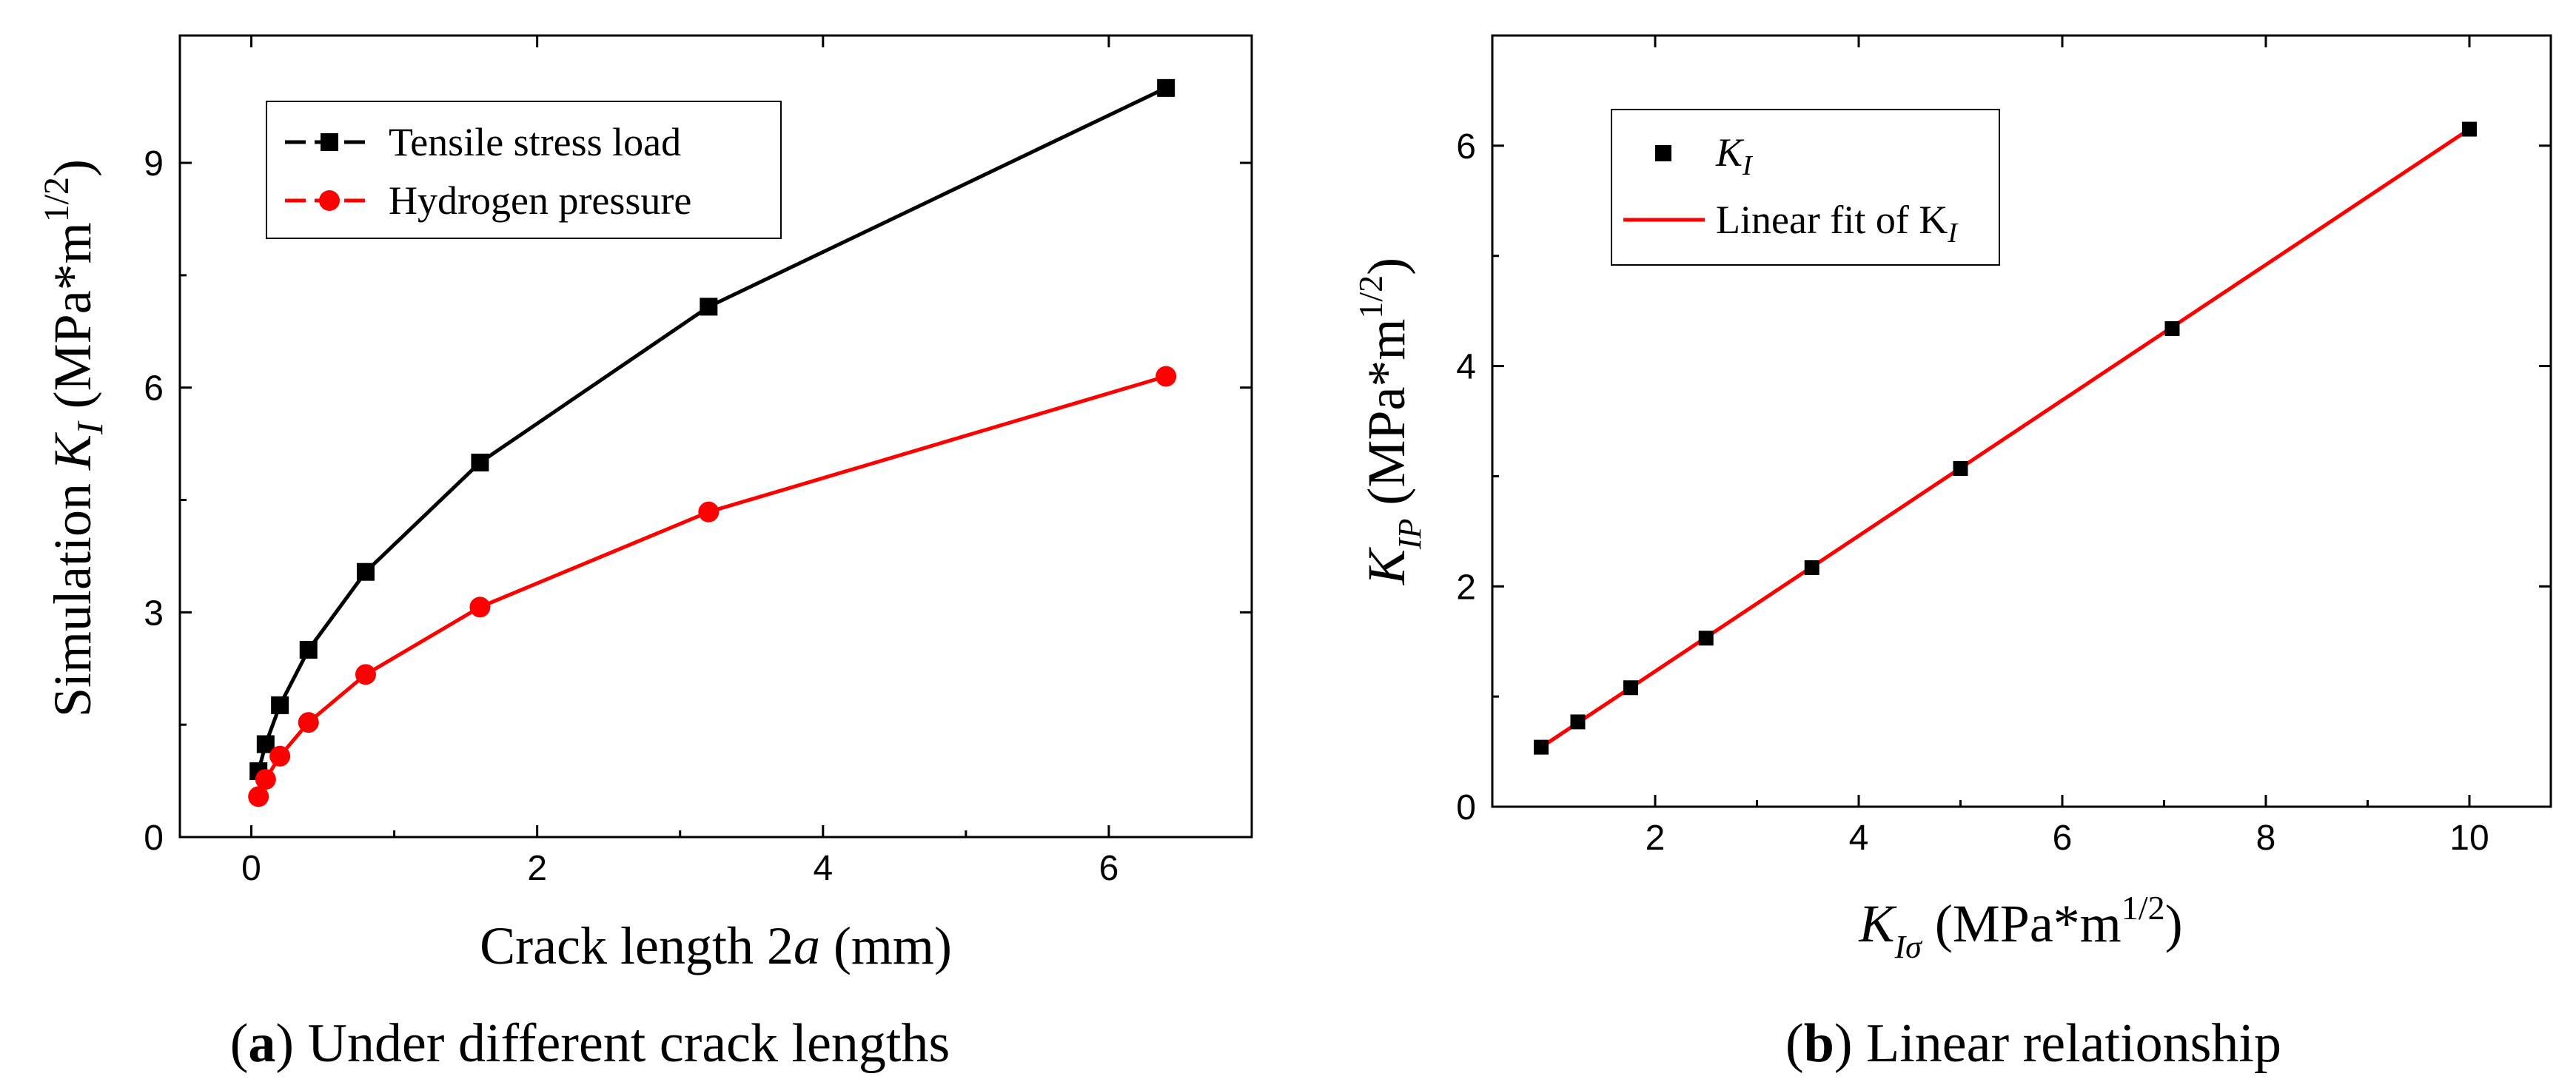  I want to click on panel-a-legend: Tensile stress load Hydrogen pressure, so click(524, 170).